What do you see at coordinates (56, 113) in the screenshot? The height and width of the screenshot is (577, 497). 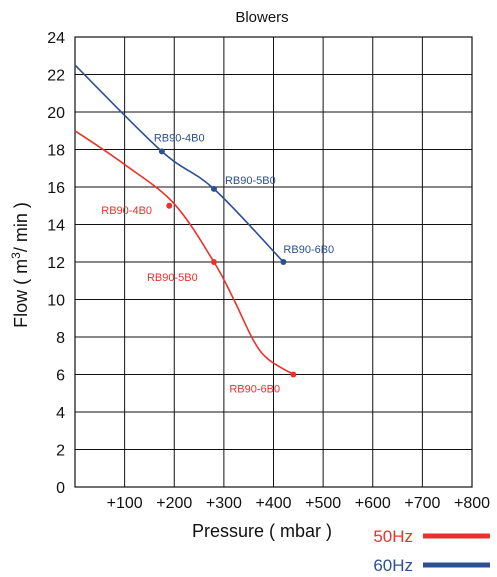 I see `y-tick-label: 20` at bounding box center [56, 113].